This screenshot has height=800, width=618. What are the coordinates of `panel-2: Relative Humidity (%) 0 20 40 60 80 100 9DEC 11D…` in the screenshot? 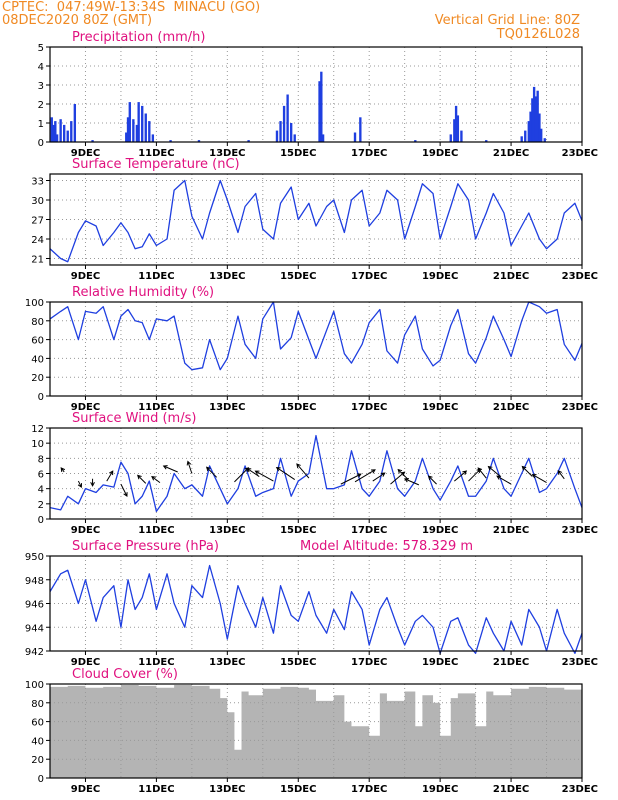 It's located at (311, 349).